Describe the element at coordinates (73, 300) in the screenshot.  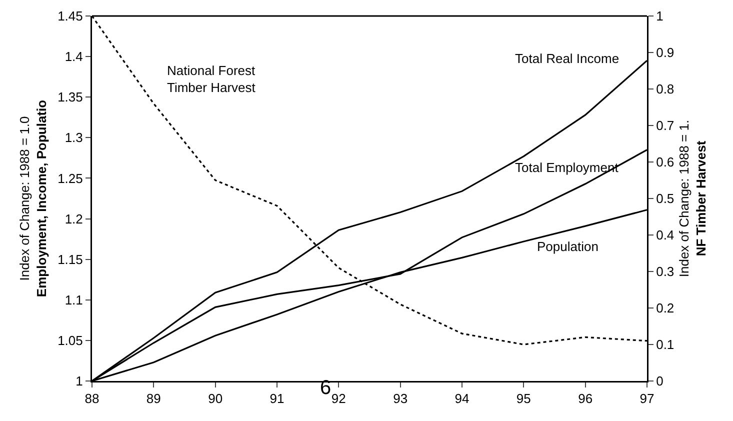
I see `y-tick-label: 1.1` at that location.